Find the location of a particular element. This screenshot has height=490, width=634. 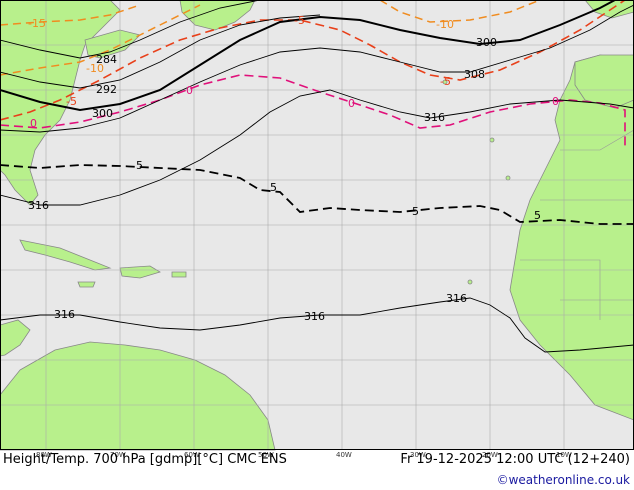

label-temp-pos5-c: 5 is located at coordinates (415, 211).